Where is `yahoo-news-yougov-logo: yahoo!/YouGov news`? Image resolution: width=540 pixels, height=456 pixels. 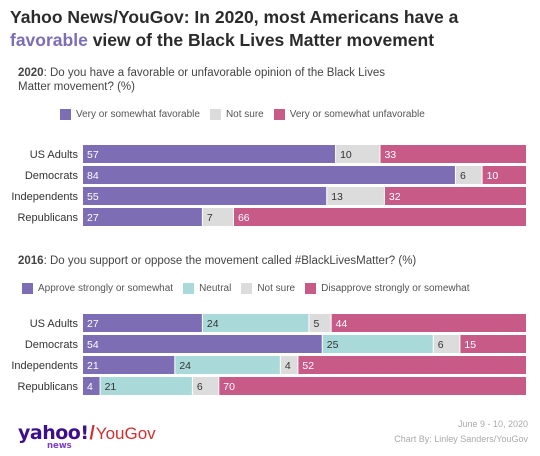
yahoo-news-yougov-logo: yahoo!/YouGov news is located at coordinates (87, 436).